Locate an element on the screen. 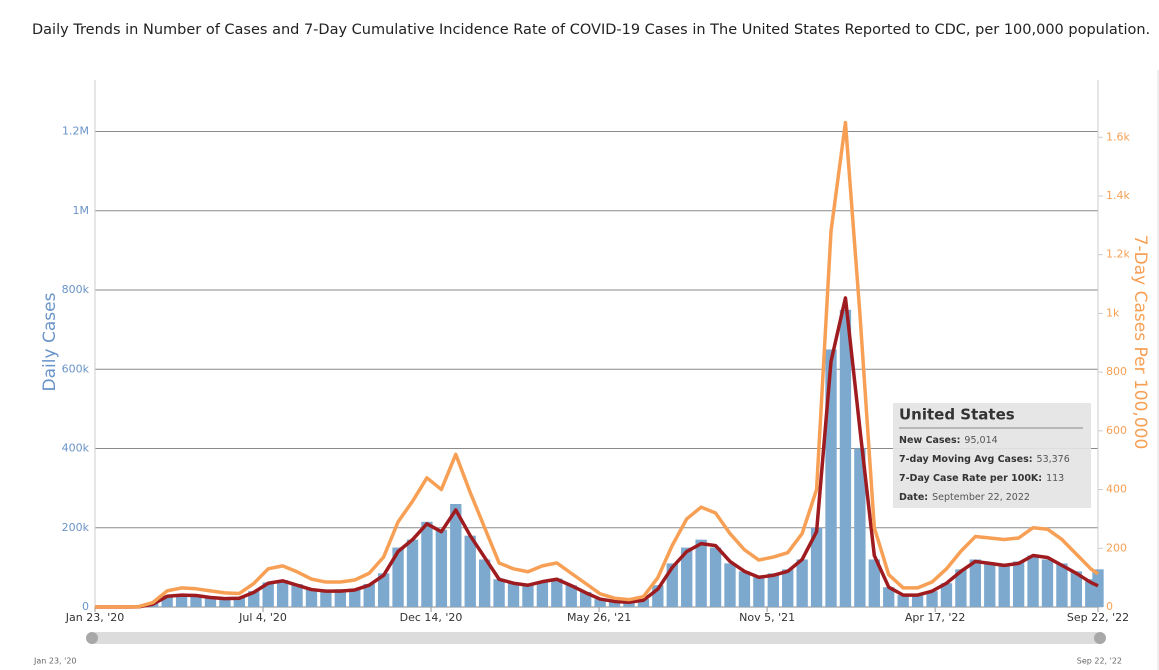 The width and height of the screenshot is (1159, 670). tooltip-value: 113 is located at coordinates (1055, 478).